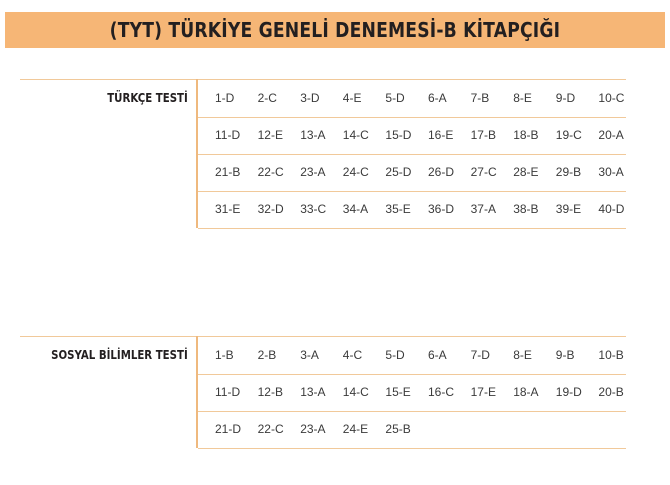  I want to click on answer-row: 11-D 12-B 13-A 14-C 15-E 16-C 17-E 18-A 19-D 20-B, so click(412, 393).